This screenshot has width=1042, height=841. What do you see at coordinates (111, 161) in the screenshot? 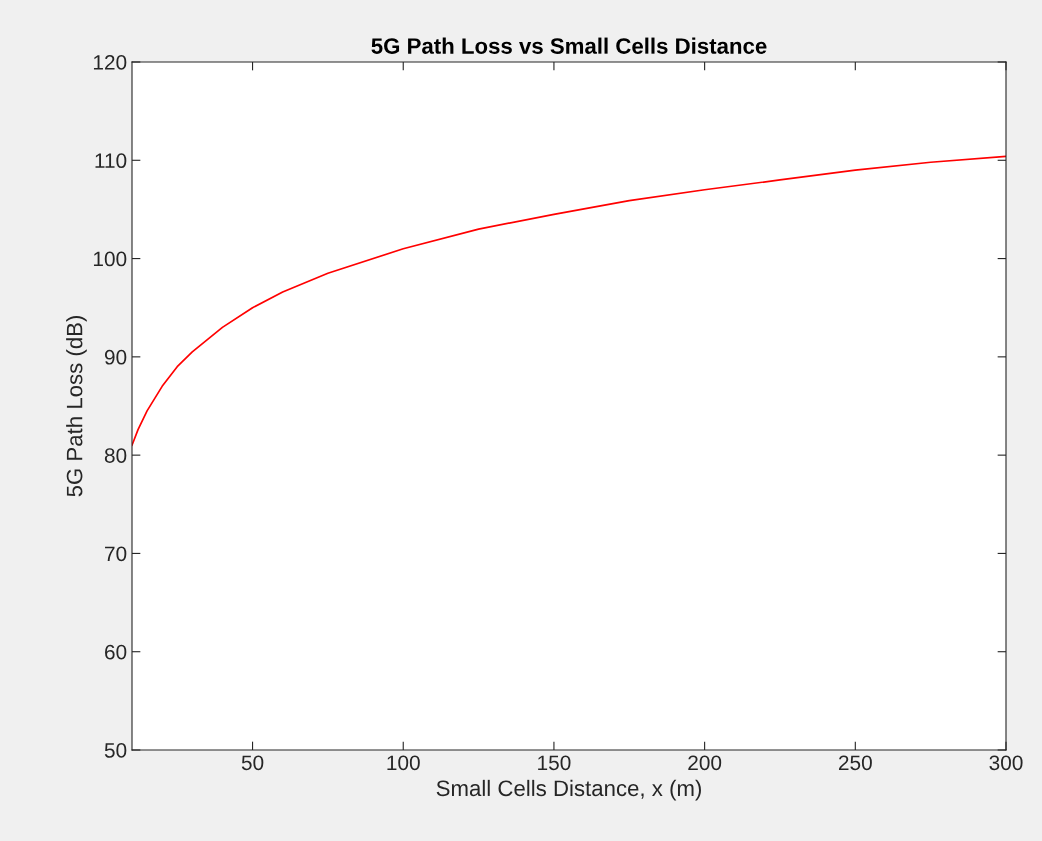
I see `y-tick-label: 110` at bounding box center [111, 161].